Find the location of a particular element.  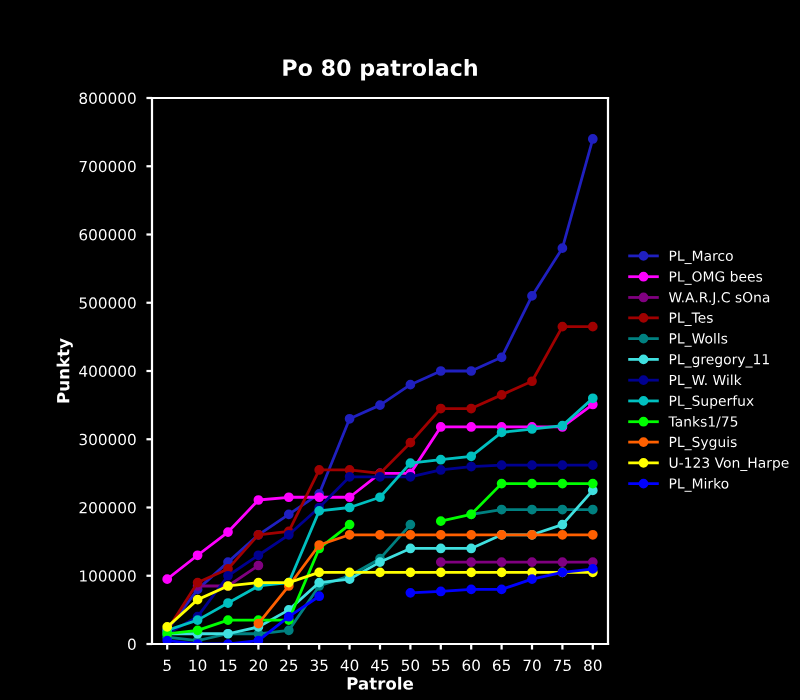

x-axis-title: Patrole is located at coordinates (380, 683).